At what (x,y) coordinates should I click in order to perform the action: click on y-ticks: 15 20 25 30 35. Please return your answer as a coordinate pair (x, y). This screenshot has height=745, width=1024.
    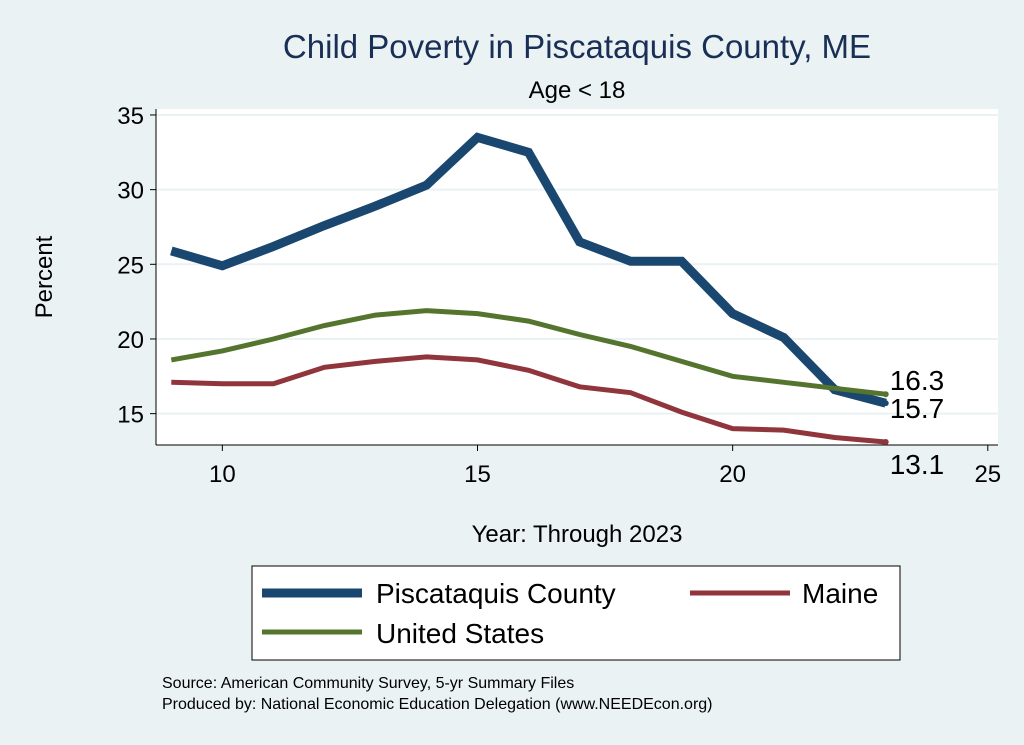
    Looking at the image, I should click on (136, 266).